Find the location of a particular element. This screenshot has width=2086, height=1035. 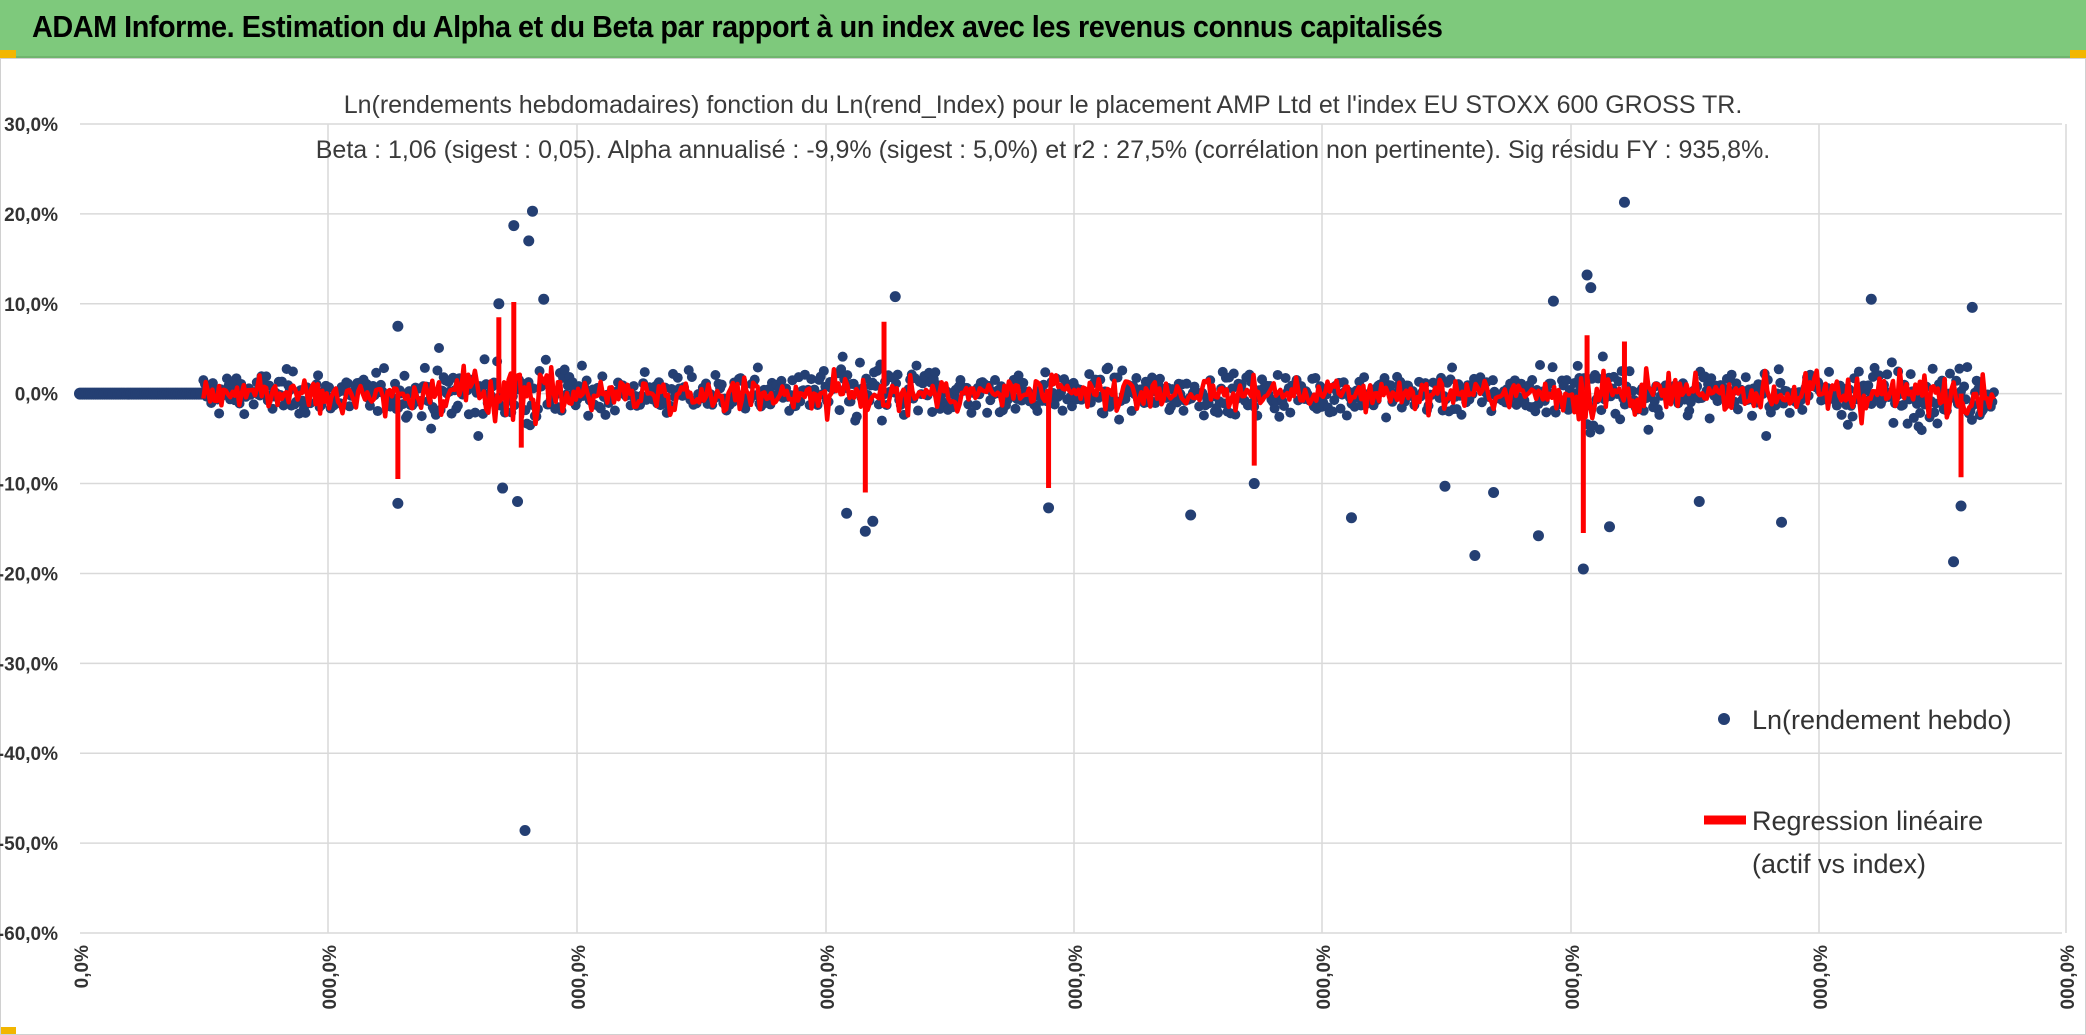

corner-marker-top-left is located at coordinates (8, 54).